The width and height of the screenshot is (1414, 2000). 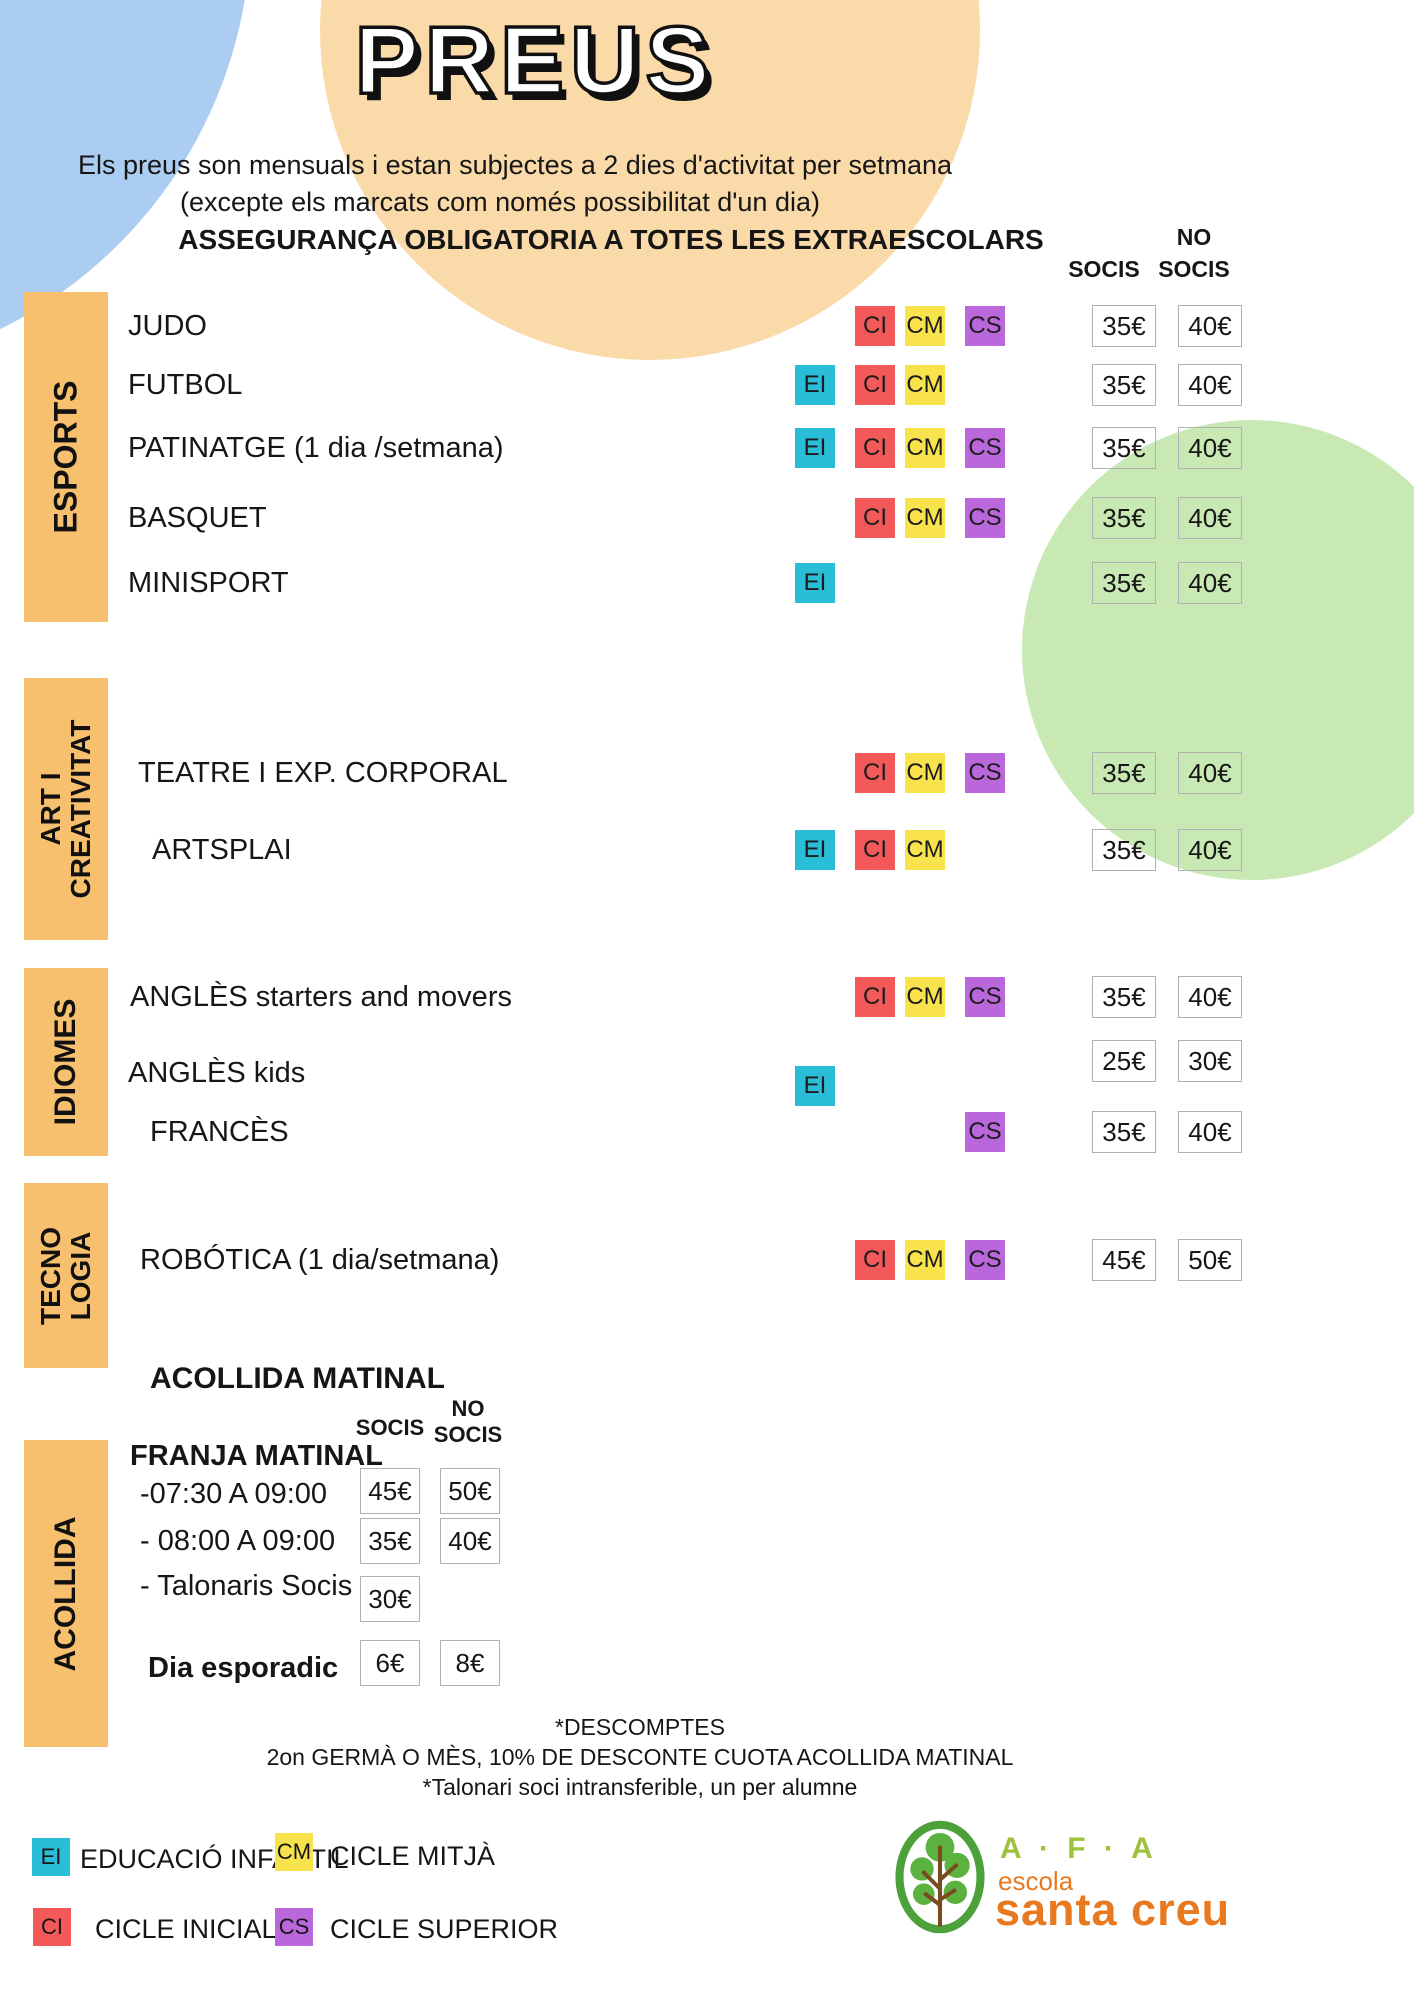 What do you see at coordinates (468, 1434) in the screenshot?
I see `acollida-column-no-socis-line2: SOCIS` at bounding box center [468, 1434].